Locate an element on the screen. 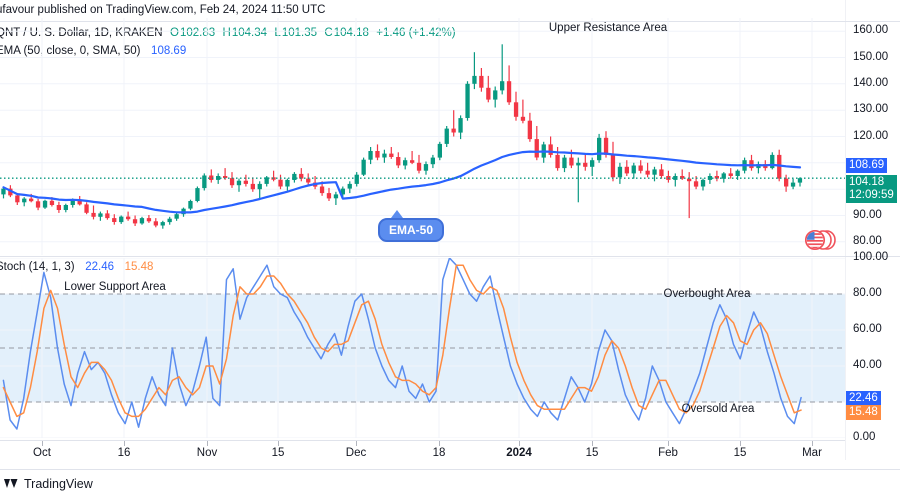 Image resolution: width=900 pixels, height=500 pixels. stoch-axis-label: 40.00 is located at coordinates (867, 365).